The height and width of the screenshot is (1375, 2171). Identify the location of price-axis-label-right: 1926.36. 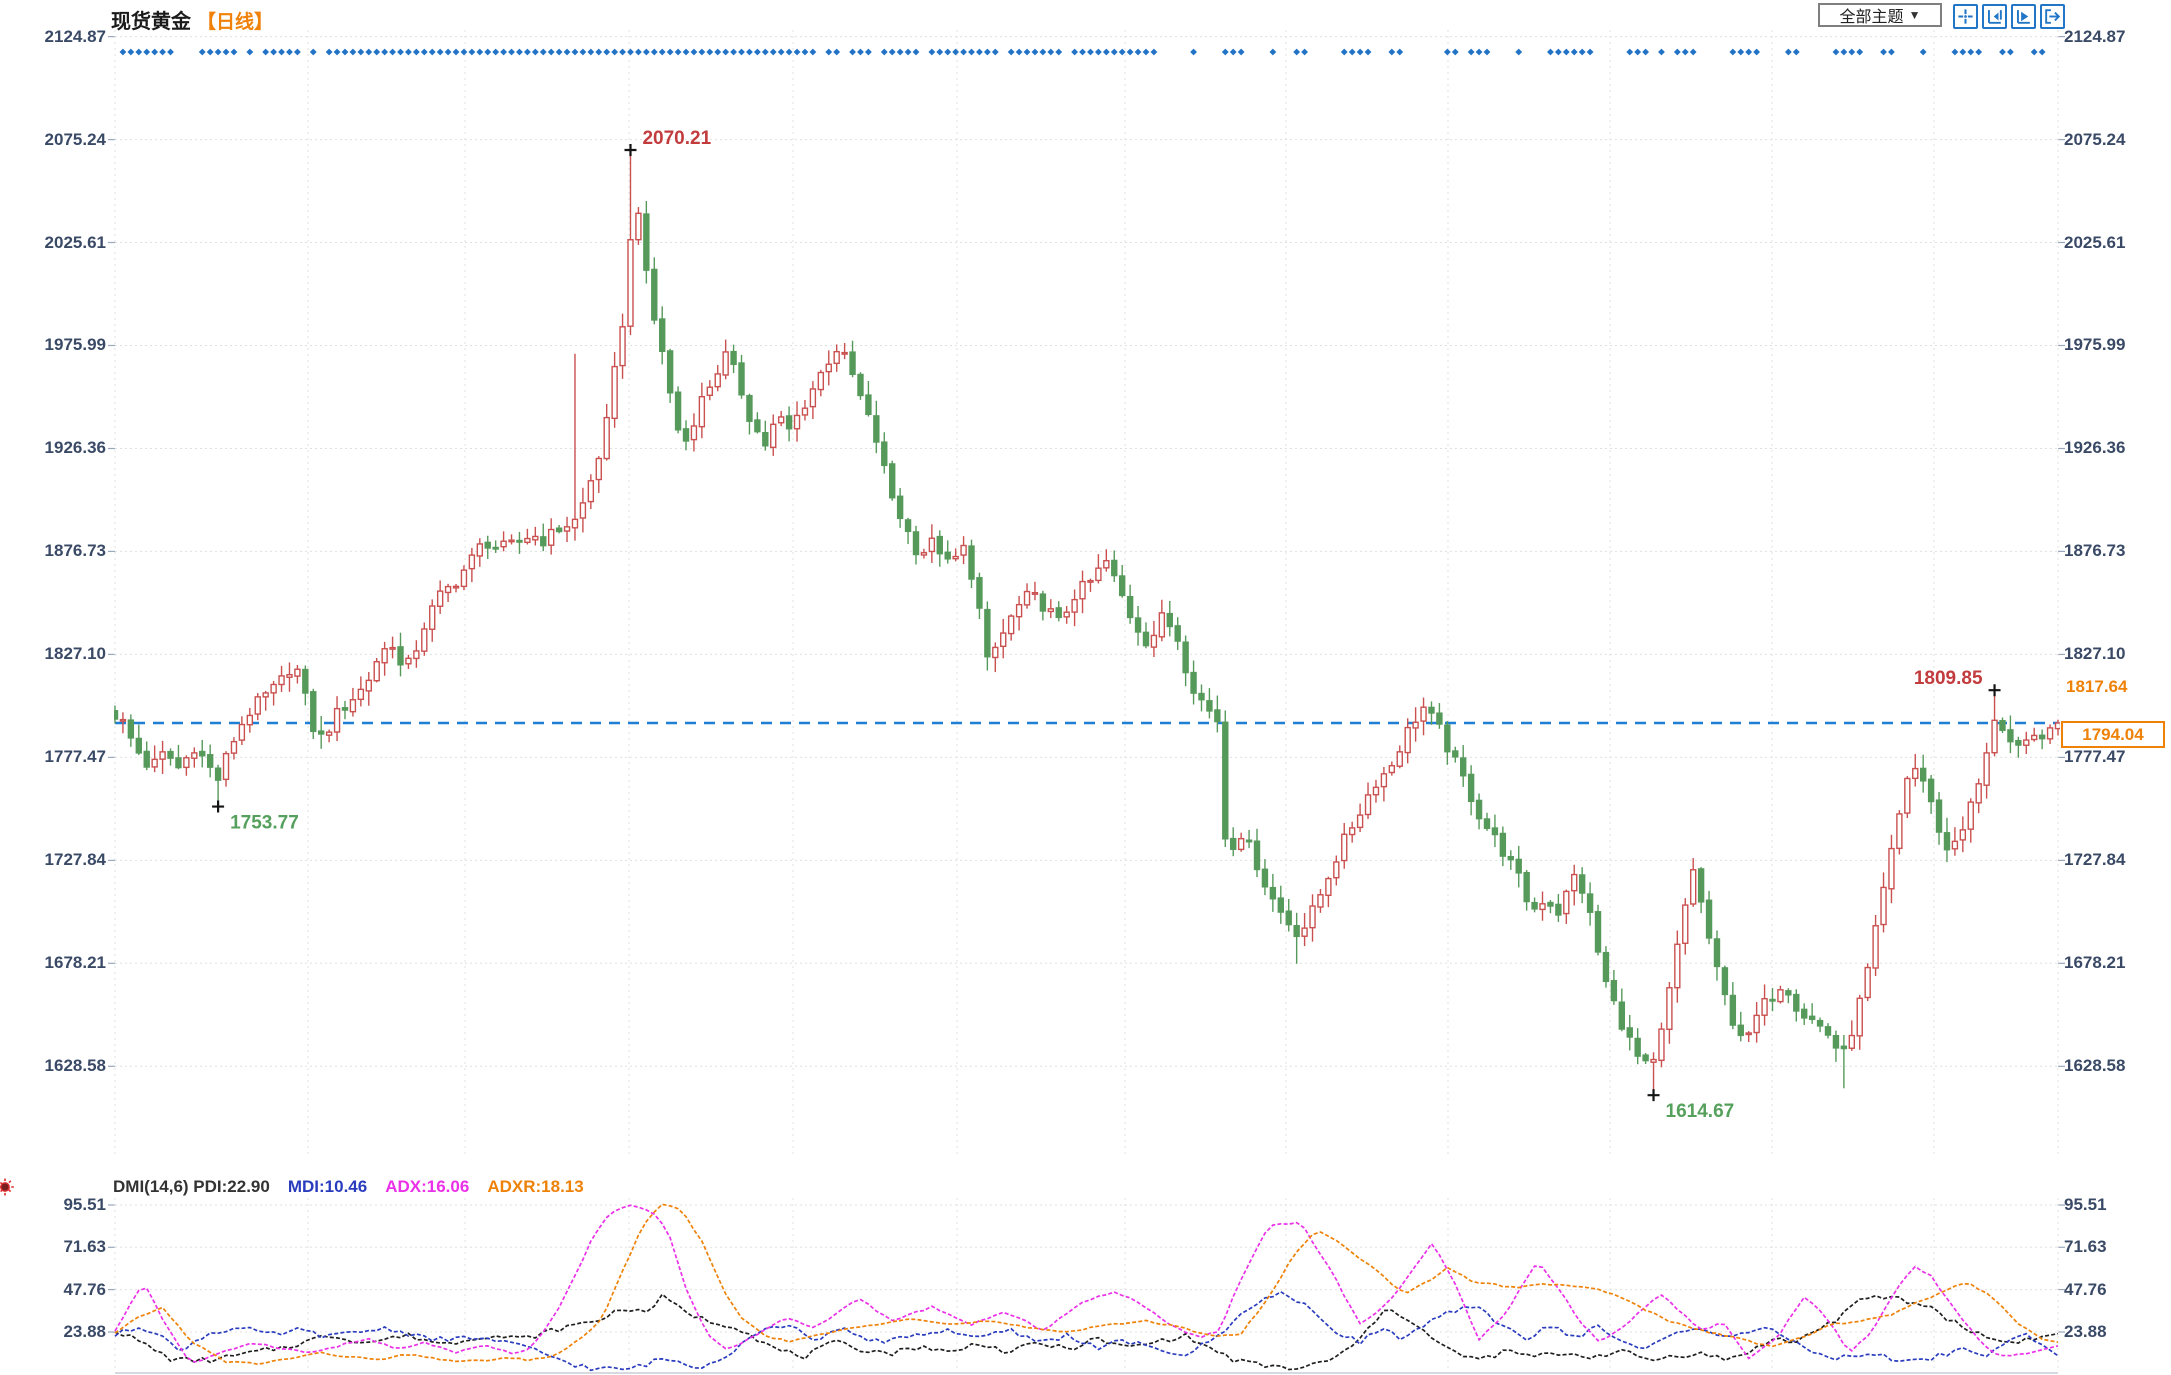
(2095, 448).